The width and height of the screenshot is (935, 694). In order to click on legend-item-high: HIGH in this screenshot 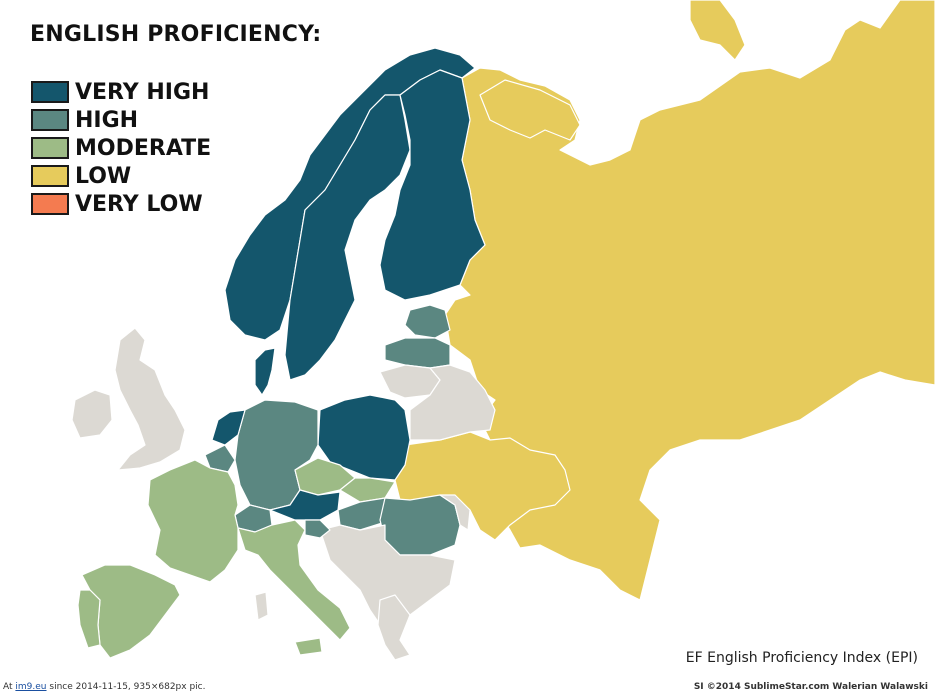, I will do `click(121, 120)`.